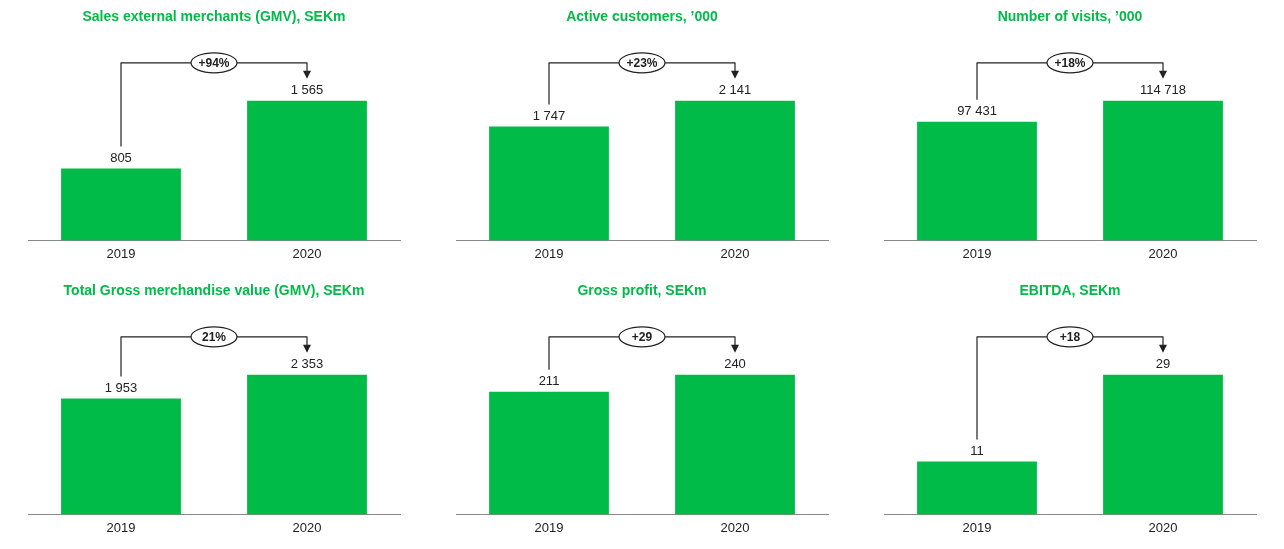 The height and width of the screenshot is (549, 1284). I want to click on text: +18, so click(1070, 337).